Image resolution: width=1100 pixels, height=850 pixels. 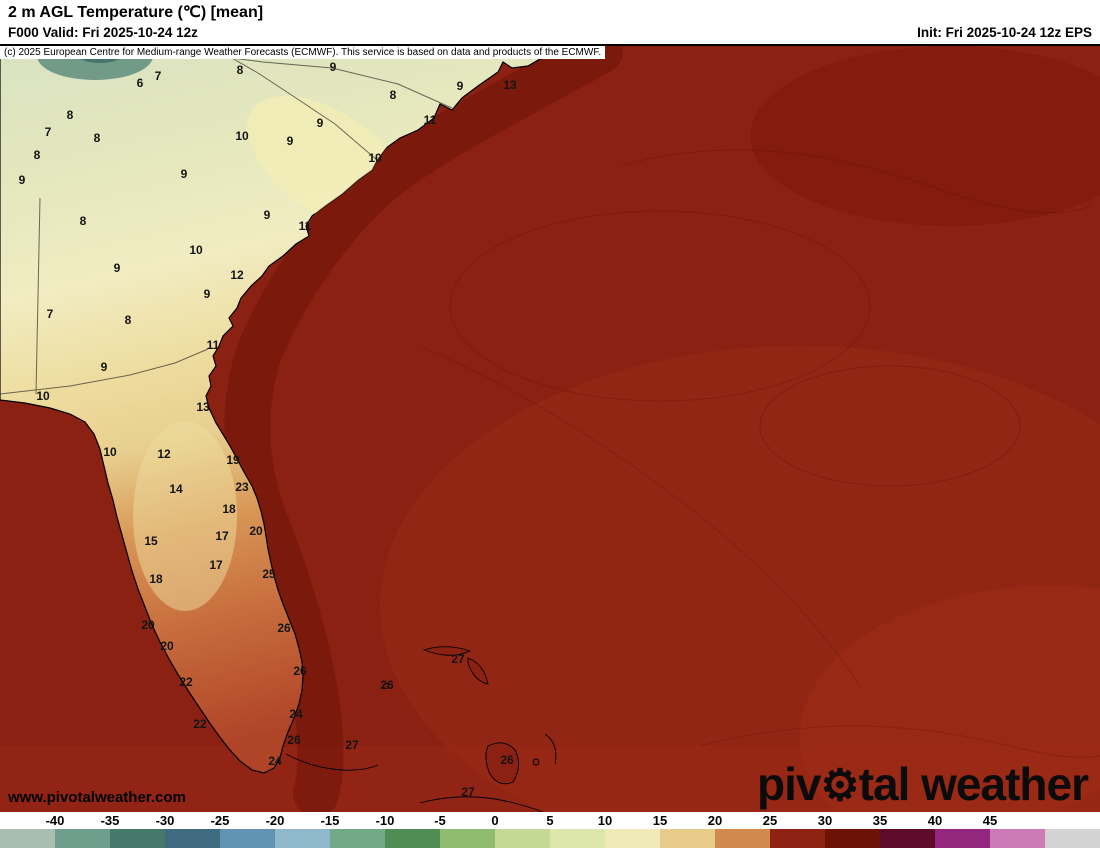 I want to click on temp-label: 18, so click(x=229, y=509).